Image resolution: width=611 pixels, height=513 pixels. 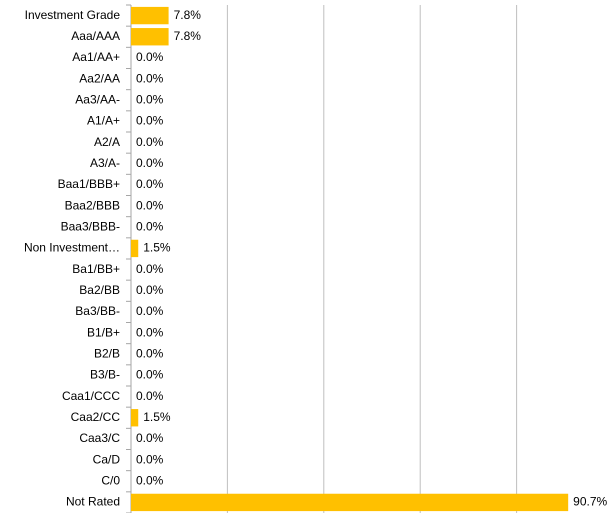 I want to click on y-tick-label: Aa1/AA+, so click(x=96, y=57).